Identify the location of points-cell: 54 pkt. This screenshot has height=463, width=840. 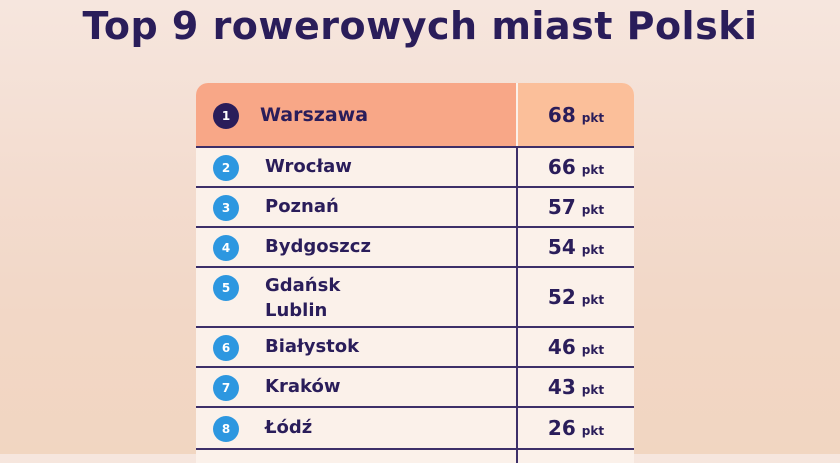
(576, 247).